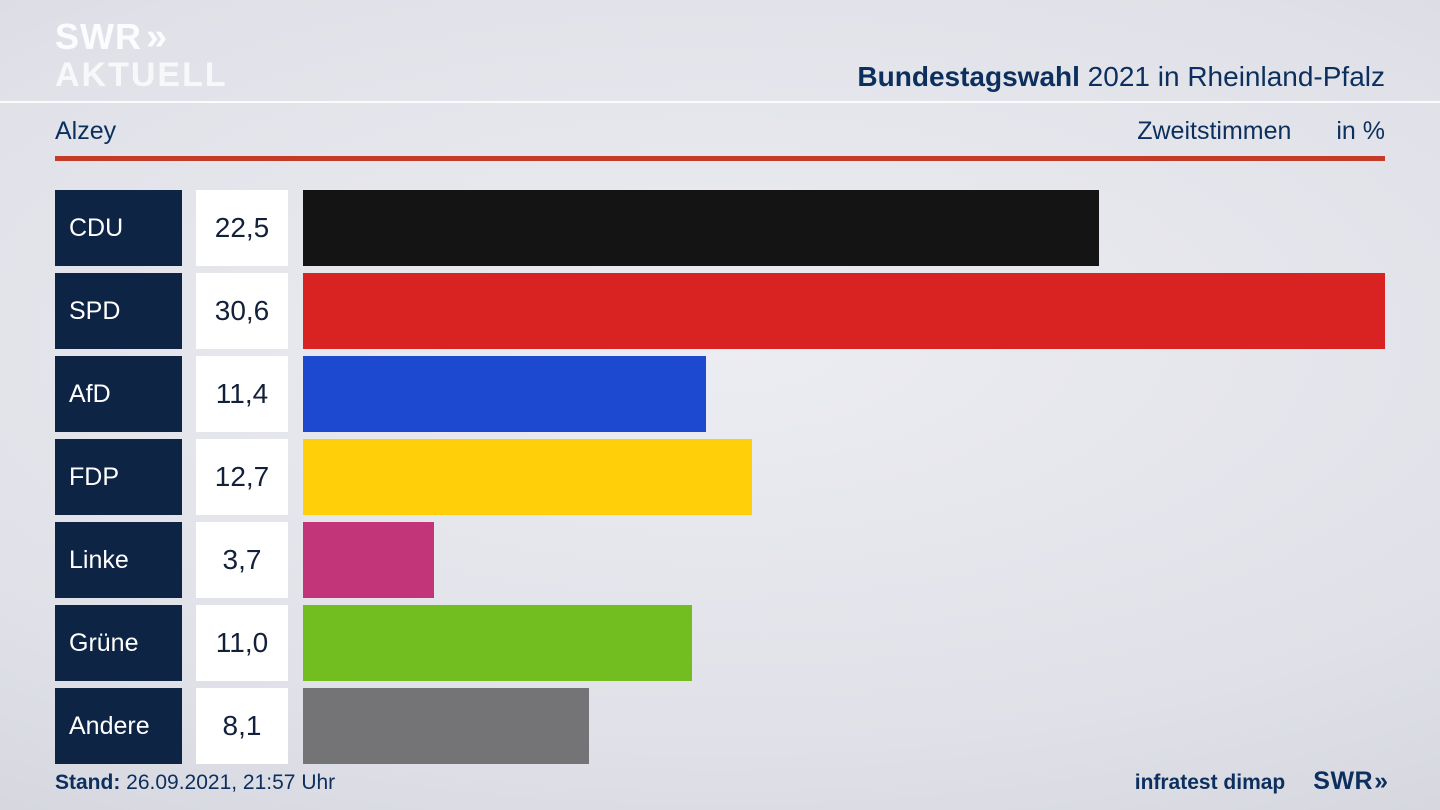 The image size is (1440, 810). I want to click on value-box: 22,5, so click(242, 228).